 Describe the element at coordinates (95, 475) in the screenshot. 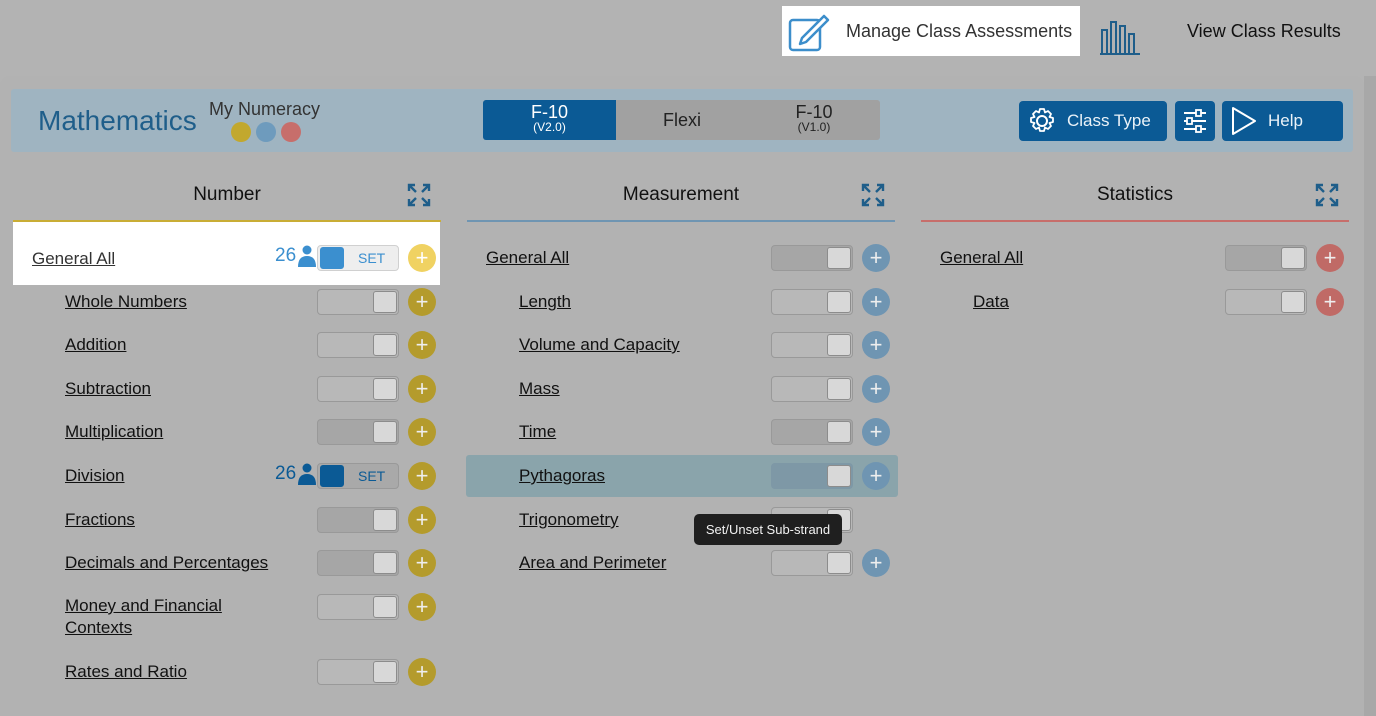

I see `strand-link: Division` at that location.